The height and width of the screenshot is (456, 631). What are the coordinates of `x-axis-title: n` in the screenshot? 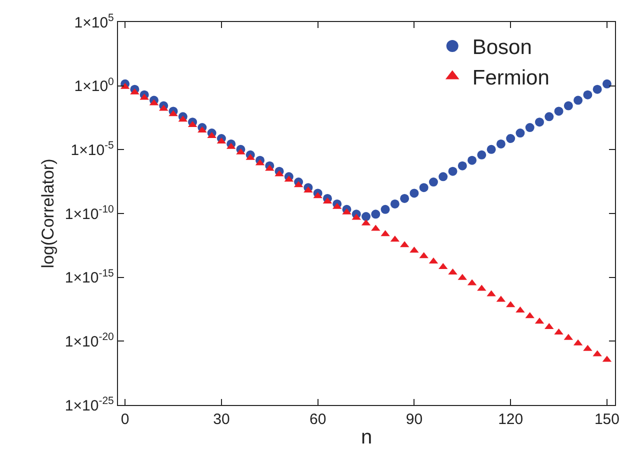 It's located at (366, 437).